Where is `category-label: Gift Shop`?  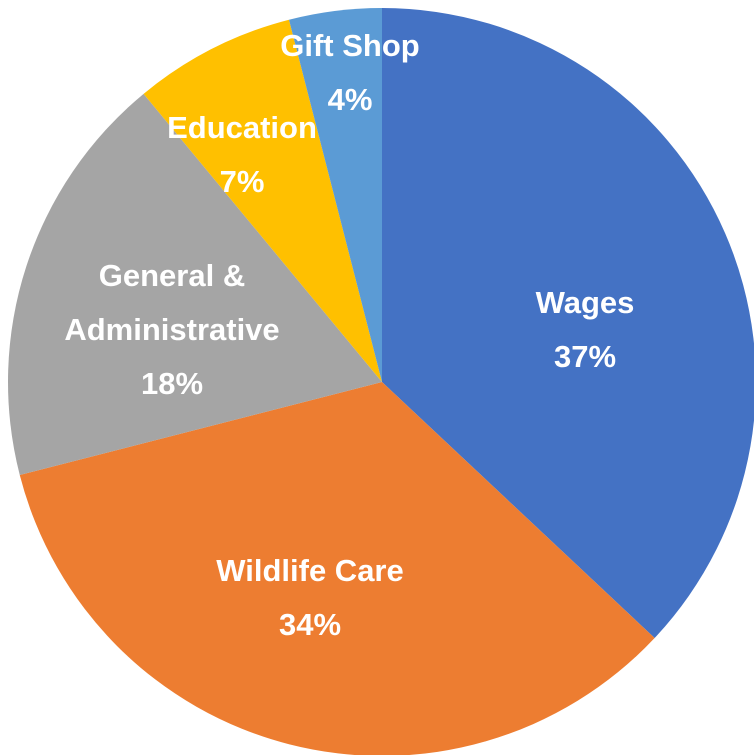
category-label: Gift Shop is located at coordinates (350, 45).